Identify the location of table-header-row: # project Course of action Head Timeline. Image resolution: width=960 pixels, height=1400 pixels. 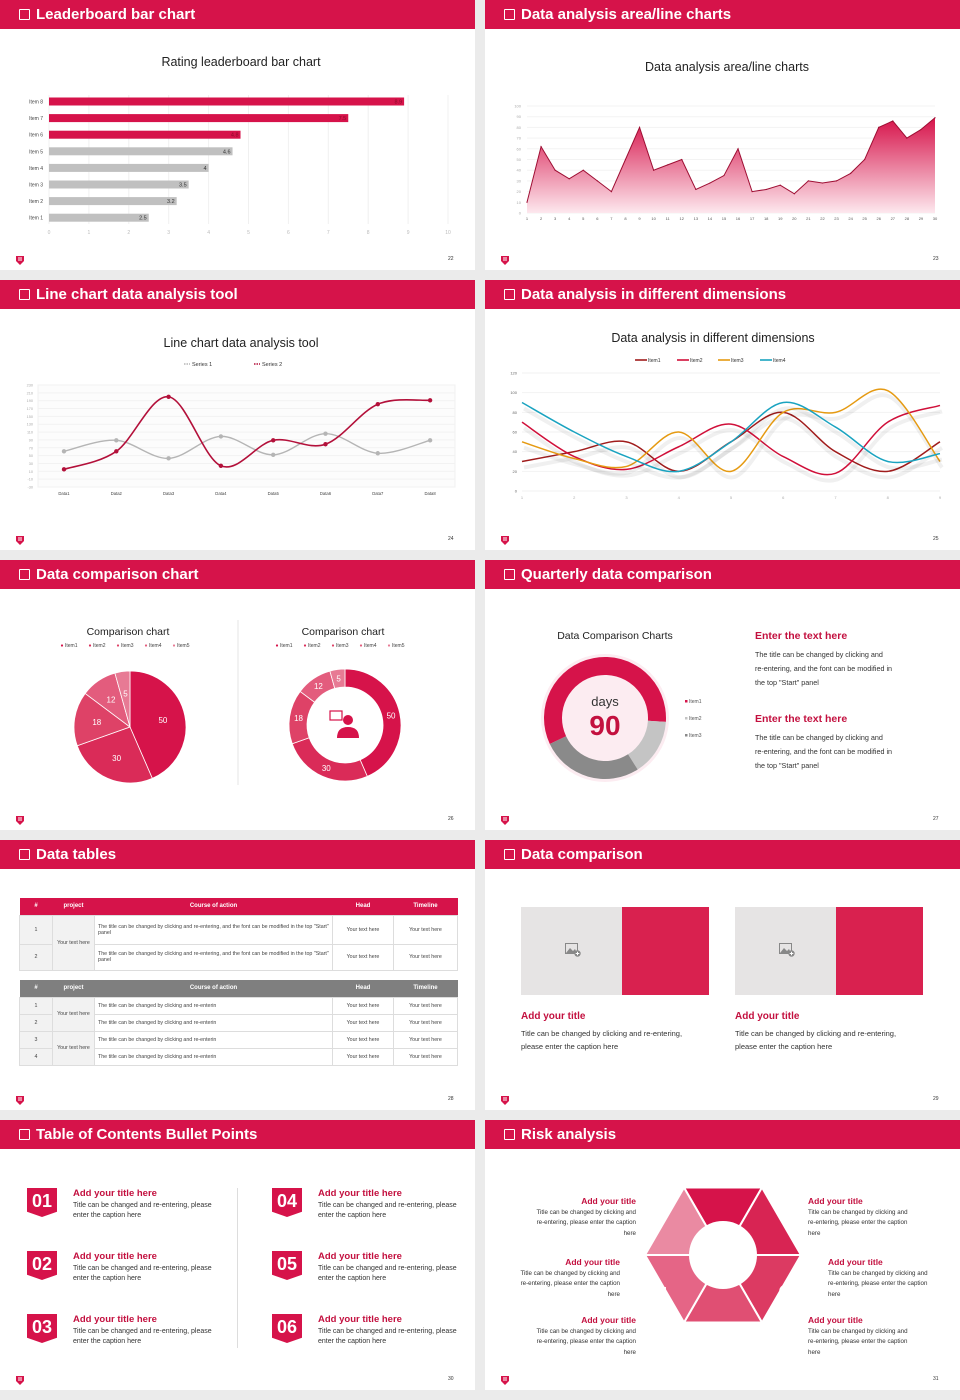
(238, 988).